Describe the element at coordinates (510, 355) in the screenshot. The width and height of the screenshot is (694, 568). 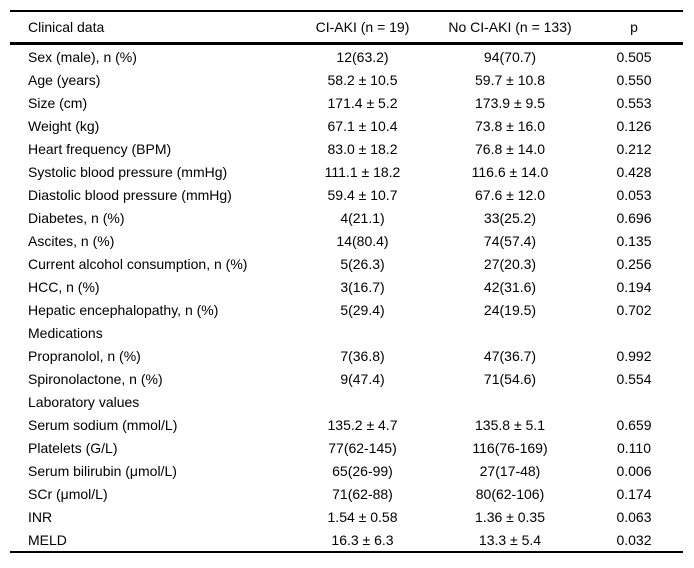
I see `no-ci-aki-value: 47(36.7)` at that location.